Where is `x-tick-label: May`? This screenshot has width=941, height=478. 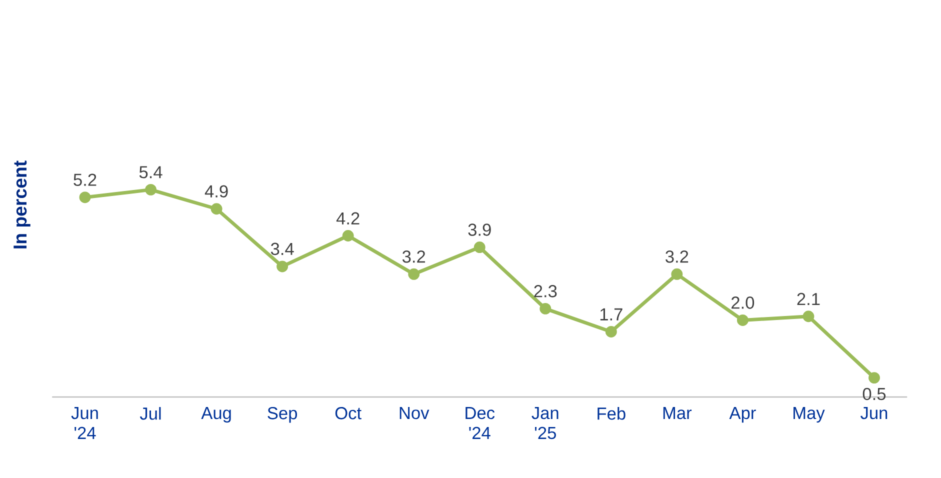
x-tick-label: May is located at coordinates (809, 415).